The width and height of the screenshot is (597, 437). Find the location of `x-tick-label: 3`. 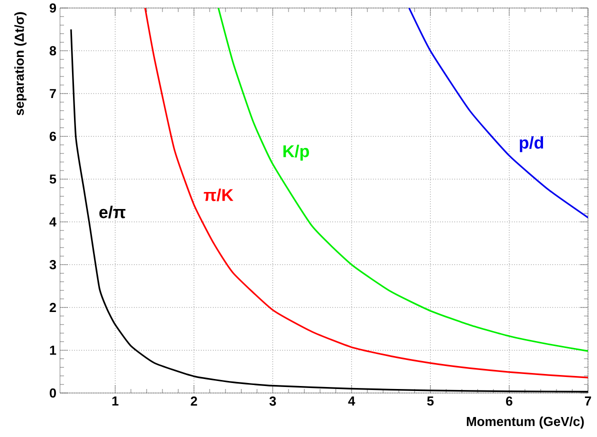

x-tick-label: 3 is located at coordinates (272, 401).